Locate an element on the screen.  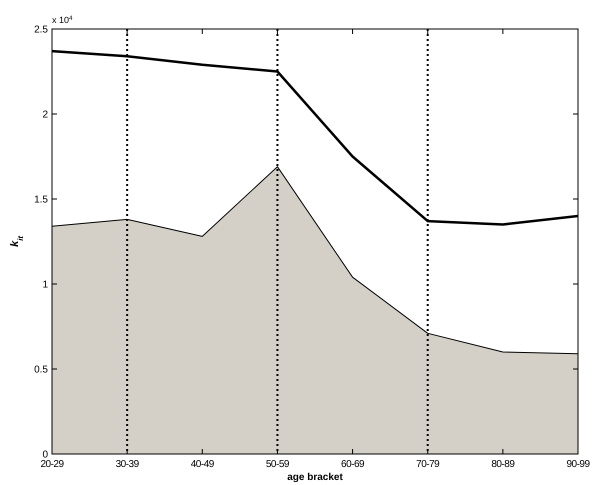
x-tick-label: 60-69 is located at coordinates (353, 464).